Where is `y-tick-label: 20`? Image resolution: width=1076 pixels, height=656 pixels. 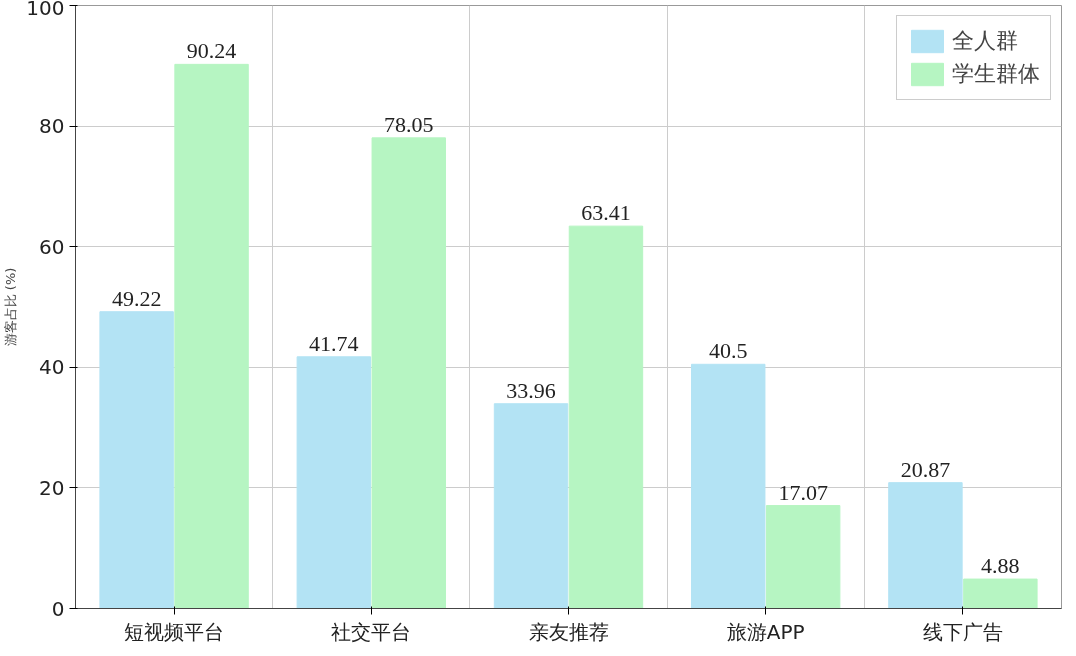
y-tick-label: 20 is located at coordinates (52, 487).